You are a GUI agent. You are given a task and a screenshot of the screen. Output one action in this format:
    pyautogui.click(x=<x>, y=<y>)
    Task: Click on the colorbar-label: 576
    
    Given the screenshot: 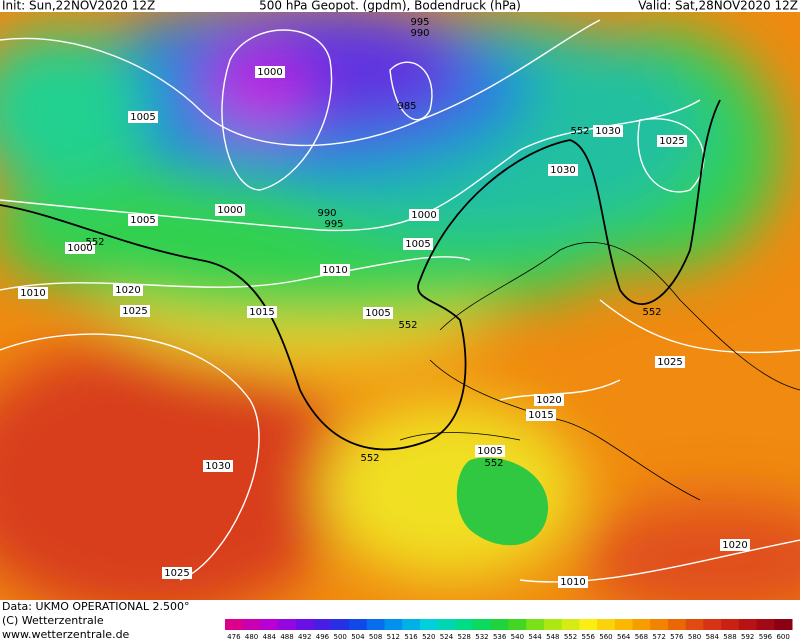 What is the action you would take?
    pyautogui.click(x=677, y=637)
    